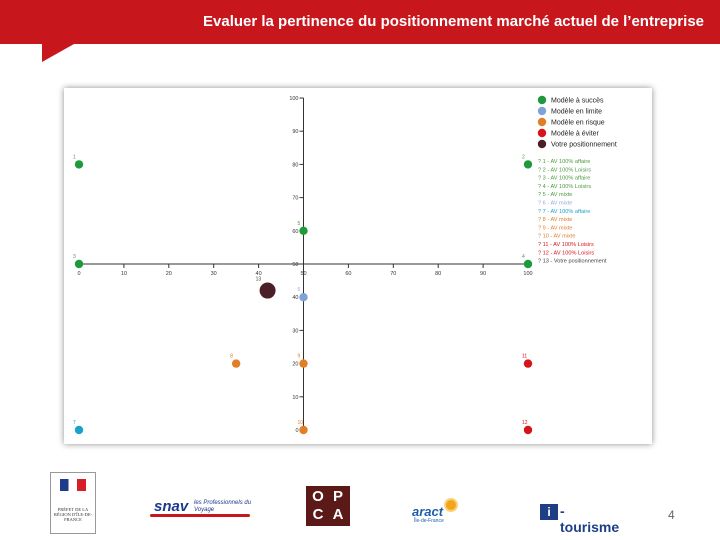  What do you see at coordinates (584, 145) in the screenshot?
I see `legend-label: Votre positionnement` at bounding box center [584, 145].